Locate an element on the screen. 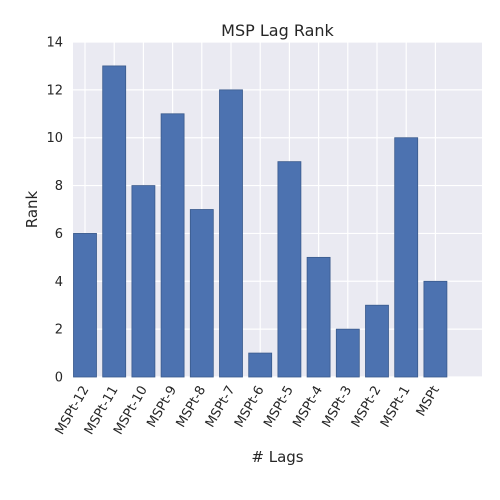 This screenshot has width=500, height=500. x-axis-title: # Lags is located at coordinates (277, 457).